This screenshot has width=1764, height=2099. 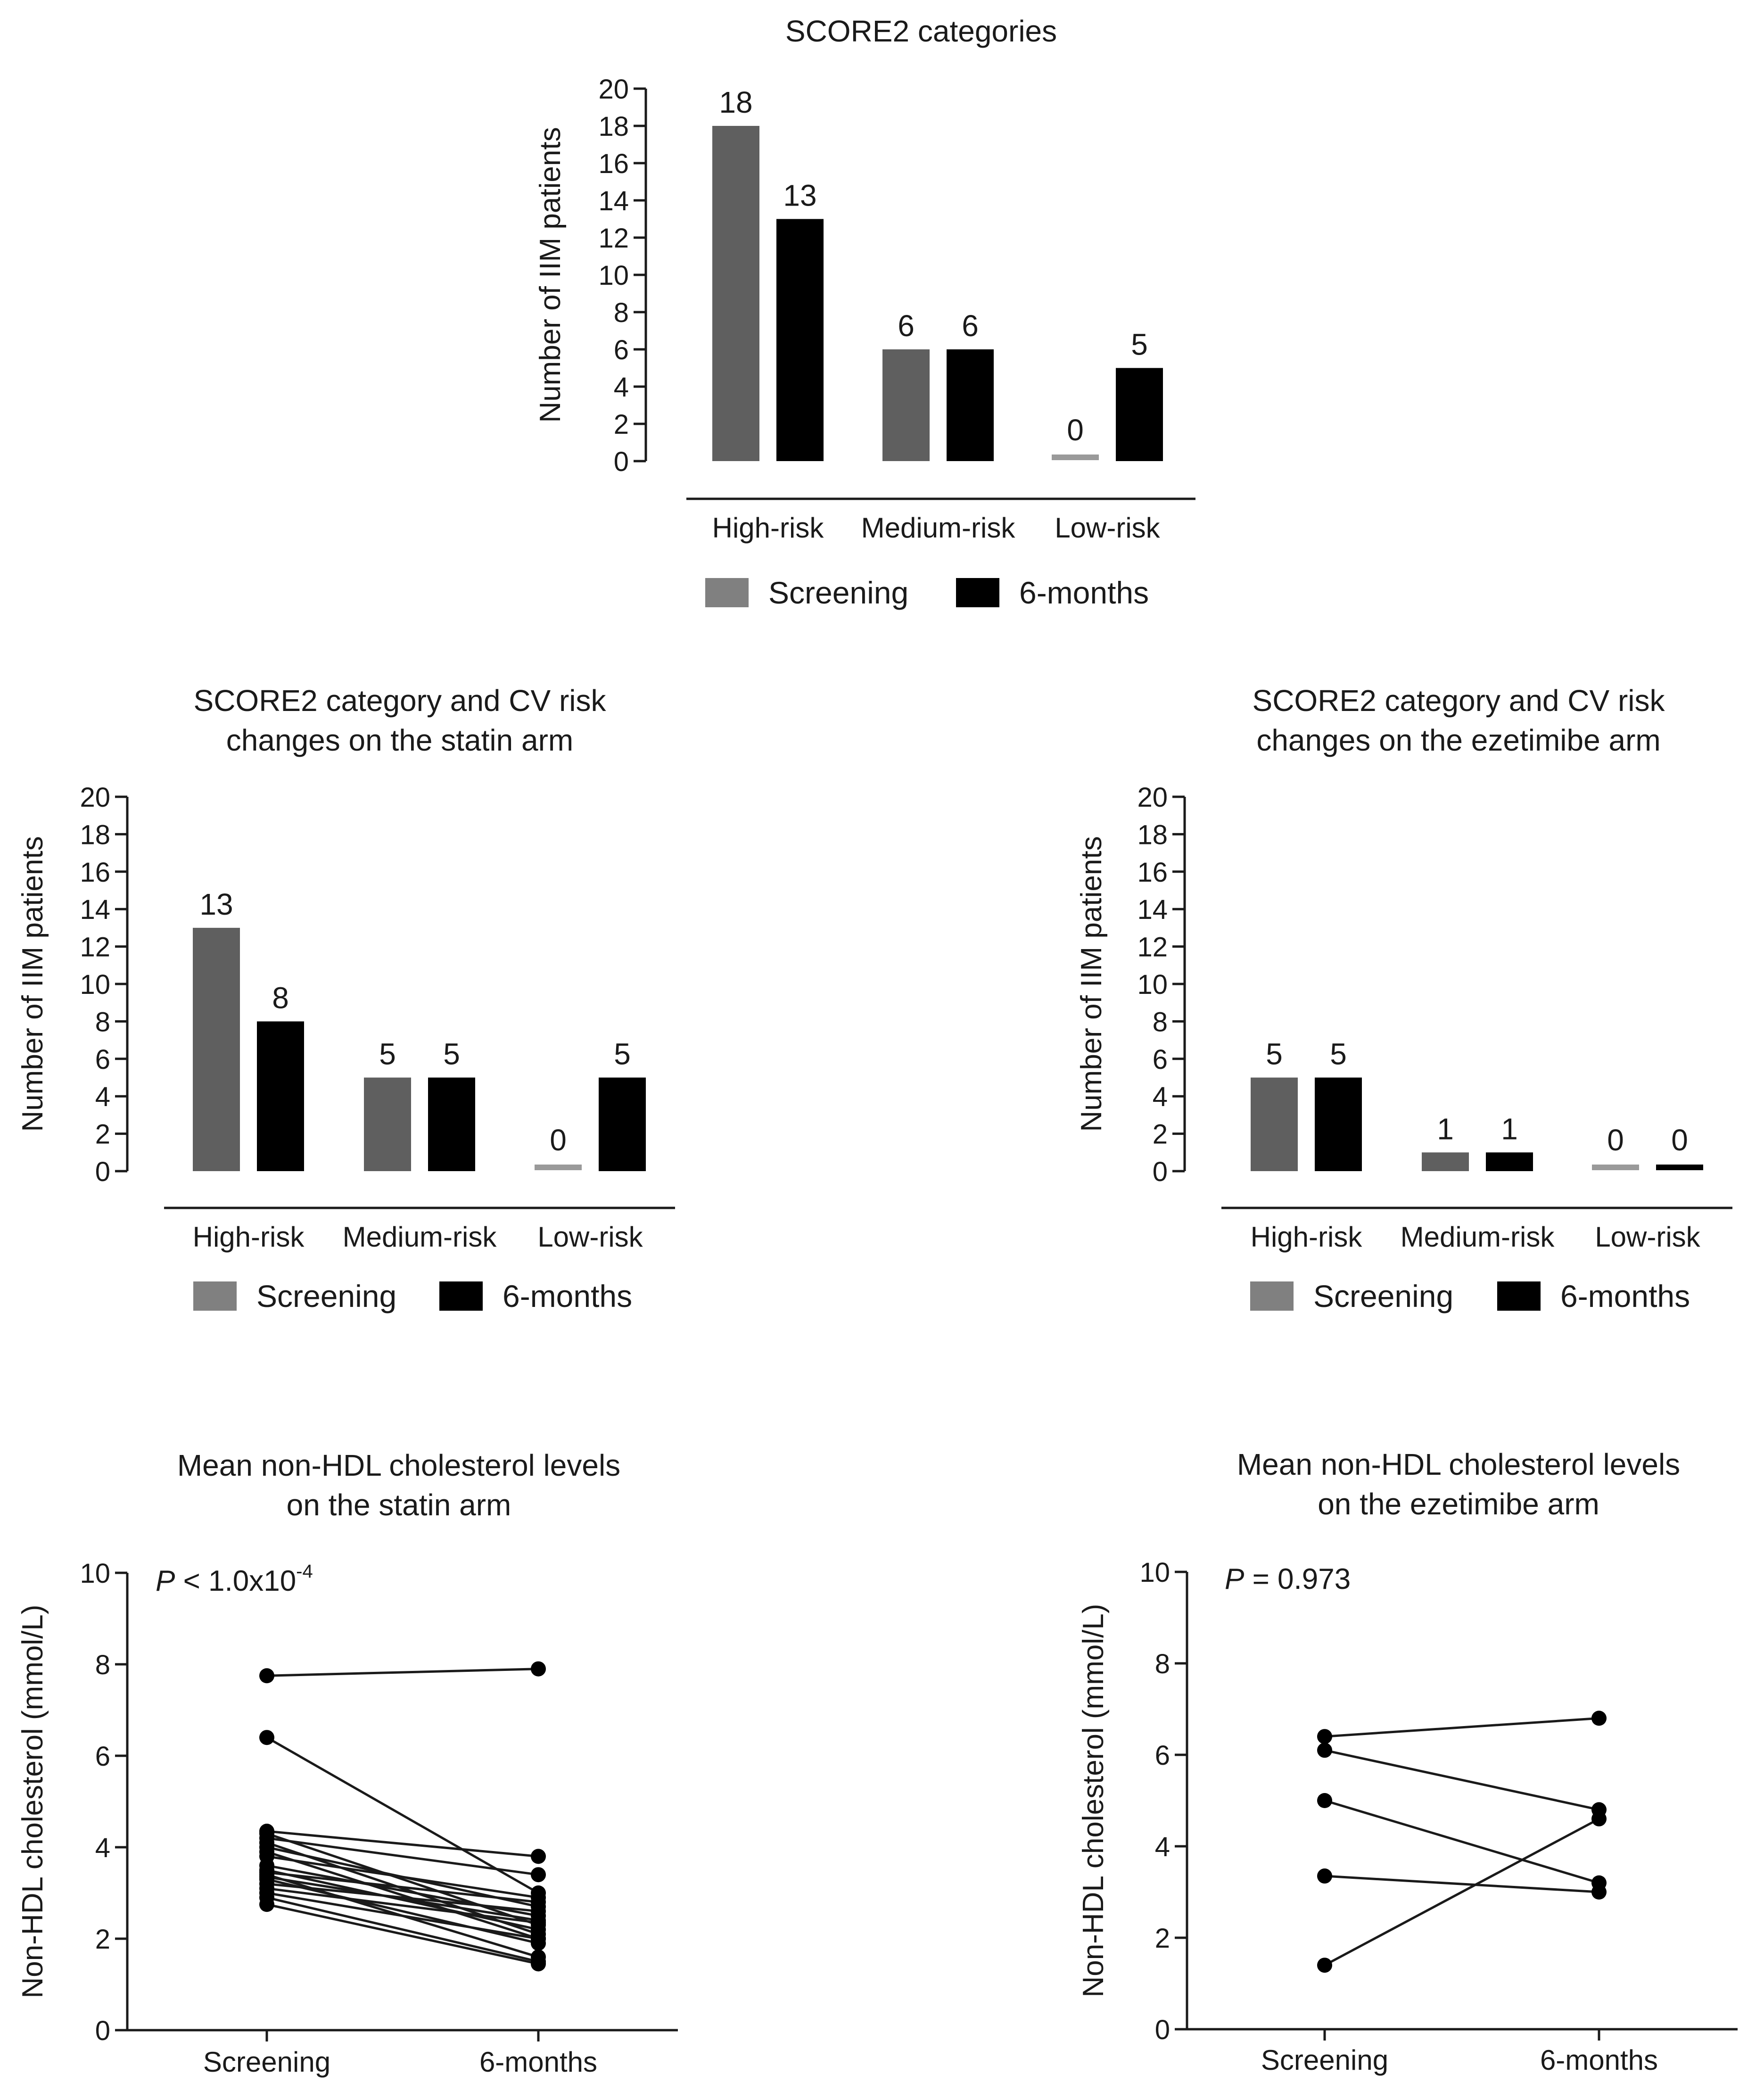 What do you see at coordinates (1324, 2060) in the screenshot?
I see `x-category-label: Screening` at bounding box center [1324, 2060].